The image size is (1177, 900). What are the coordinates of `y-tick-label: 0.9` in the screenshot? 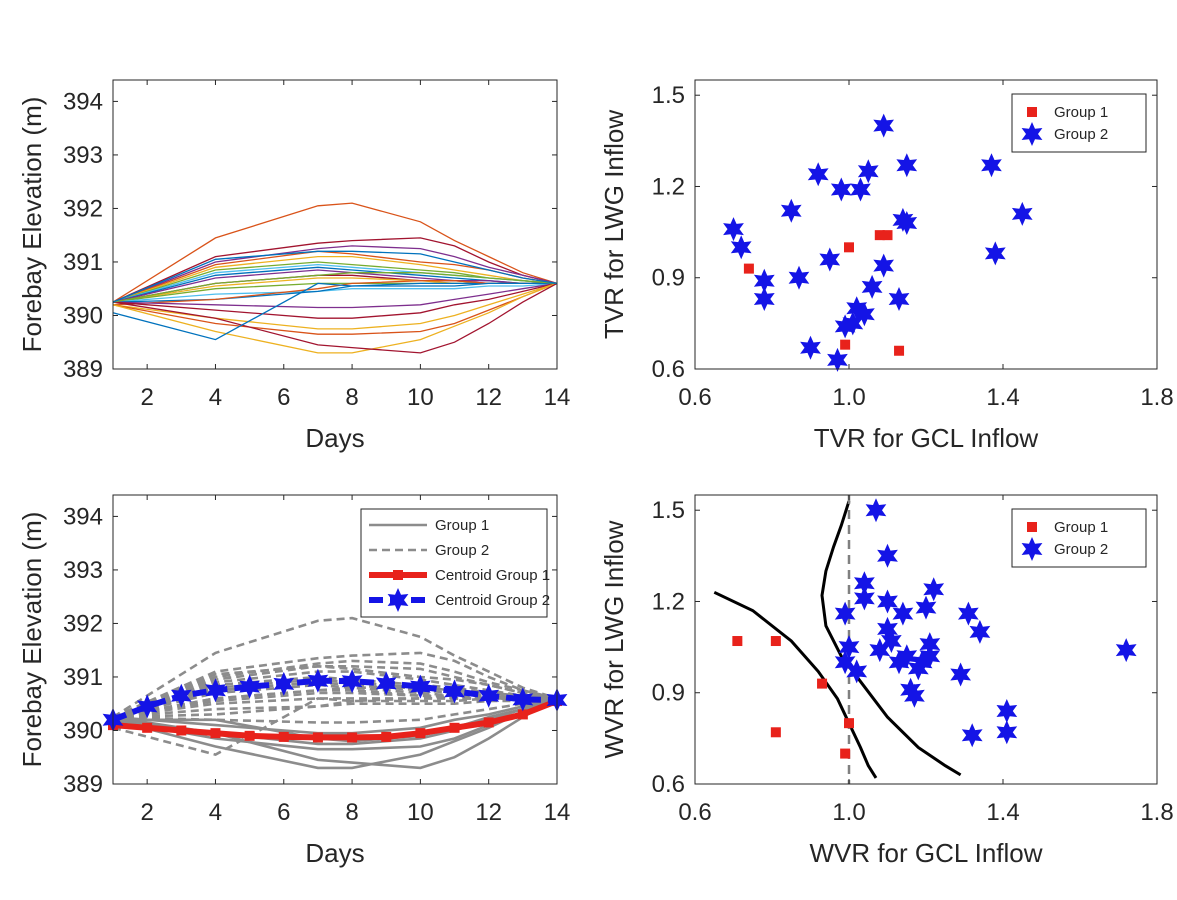 It's located at (668, 693).